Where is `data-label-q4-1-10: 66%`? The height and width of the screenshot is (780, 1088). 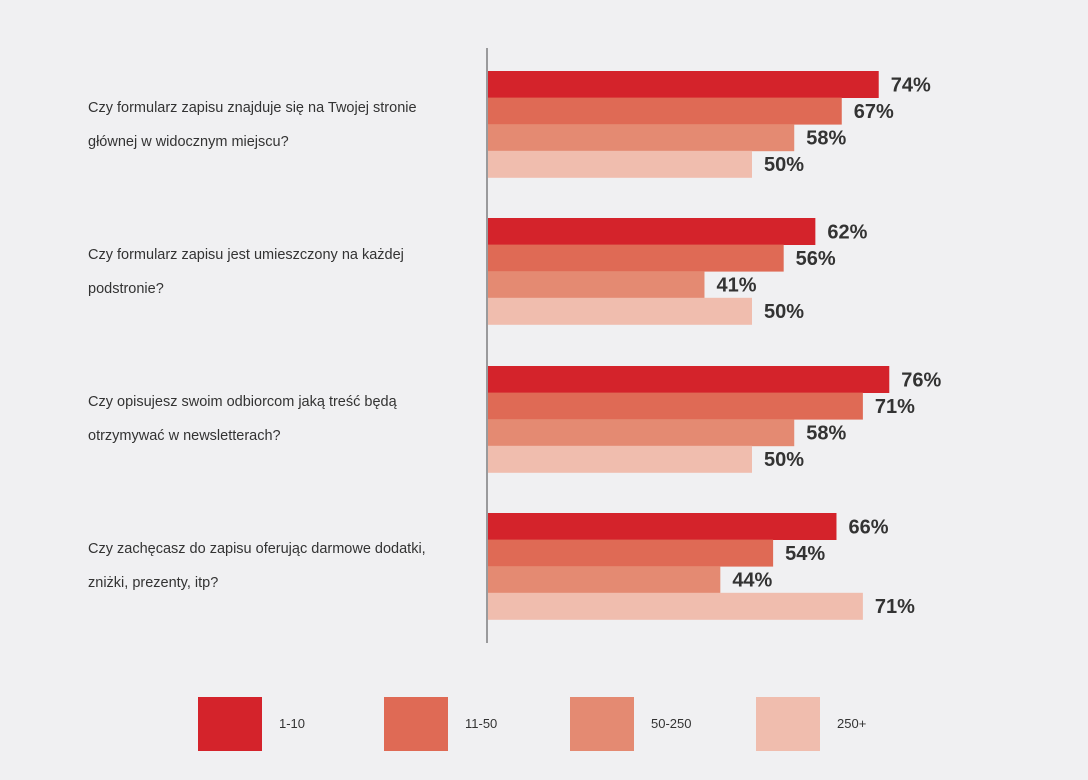 data-label-q4-1-10: 66% is located at coordinates (868, 527).